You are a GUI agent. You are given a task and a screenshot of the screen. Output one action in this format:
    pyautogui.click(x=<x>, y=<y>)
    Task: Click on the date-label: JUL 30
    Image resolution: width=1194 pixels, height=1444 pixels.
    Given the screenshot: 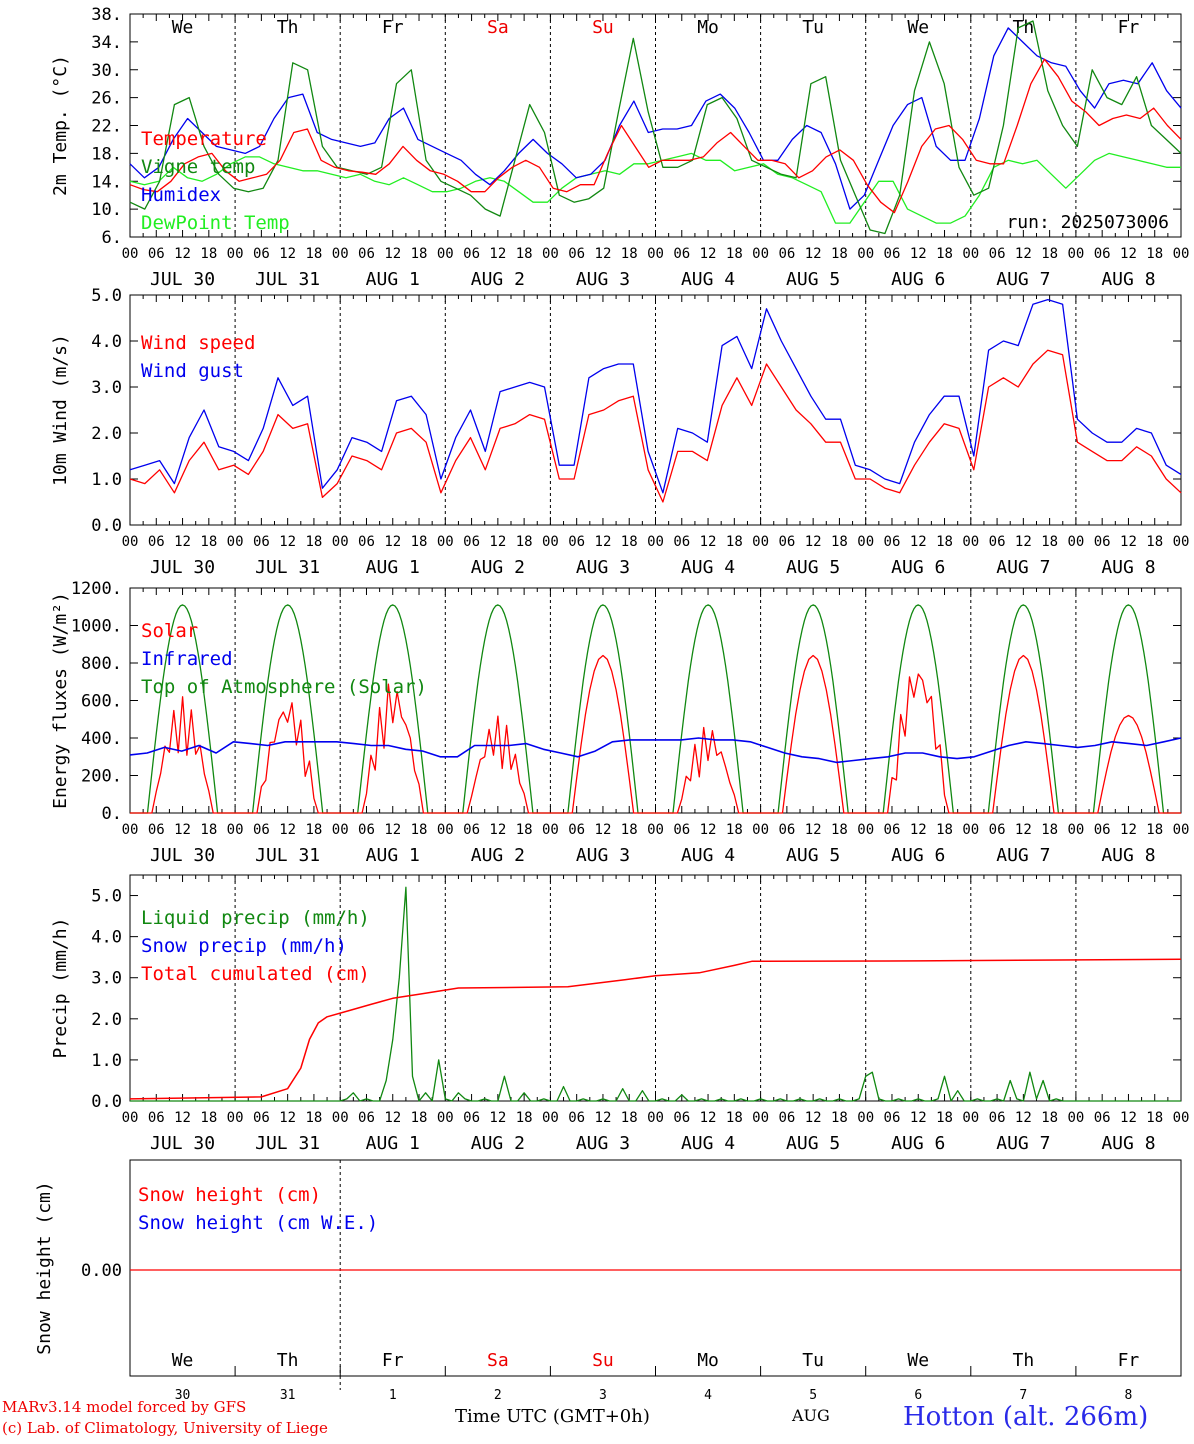 What is the action you would take?
    pyautogui.click(x=182, y=279)
    